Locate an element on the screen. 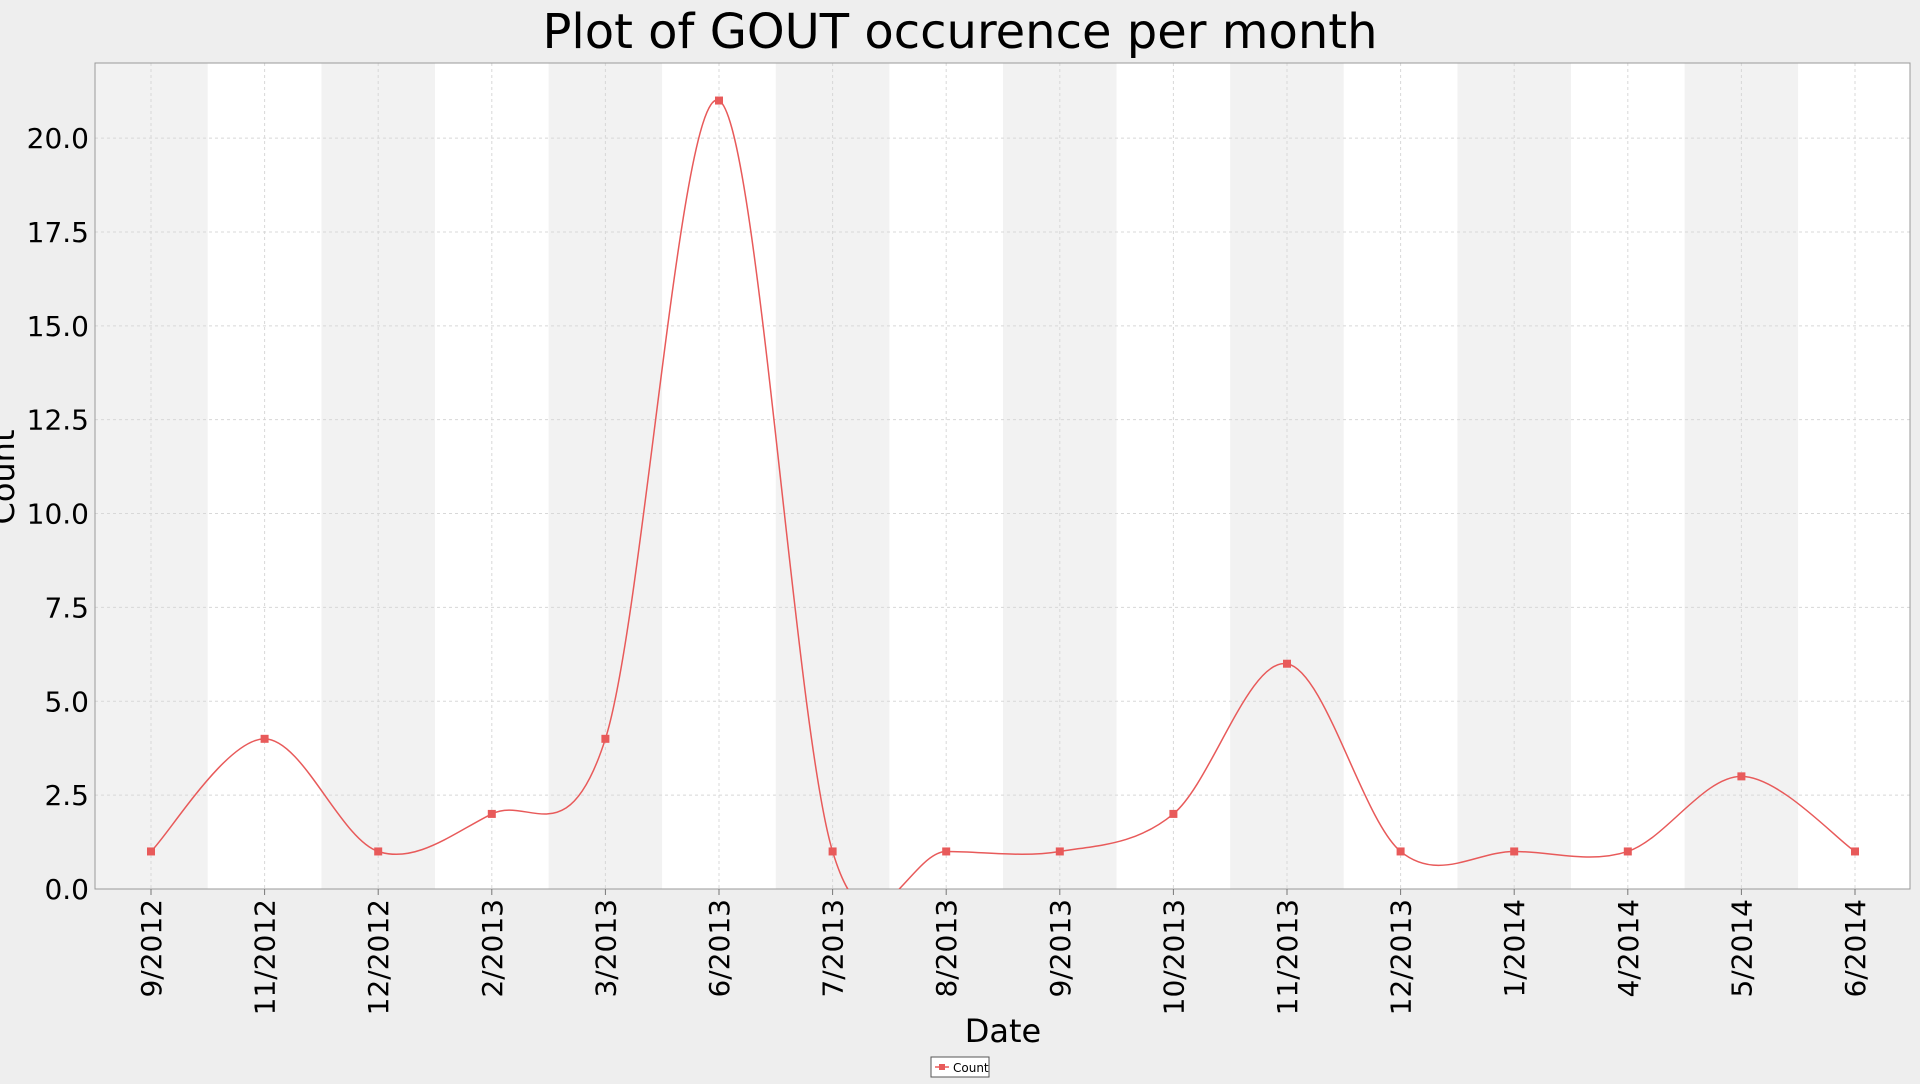 This screenshot has height=1084, width=1920. x-tick-label: 6/2013 is located at coordinates (719, 948).